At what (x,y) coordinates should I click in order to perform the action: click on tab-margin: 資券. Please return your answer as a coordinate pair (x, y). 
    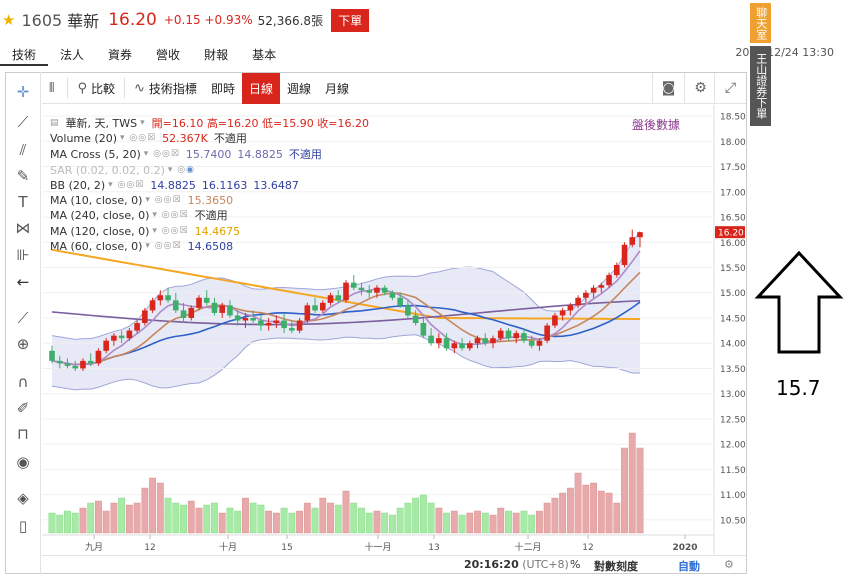
    Looking at the image, I should click on (120, 55).